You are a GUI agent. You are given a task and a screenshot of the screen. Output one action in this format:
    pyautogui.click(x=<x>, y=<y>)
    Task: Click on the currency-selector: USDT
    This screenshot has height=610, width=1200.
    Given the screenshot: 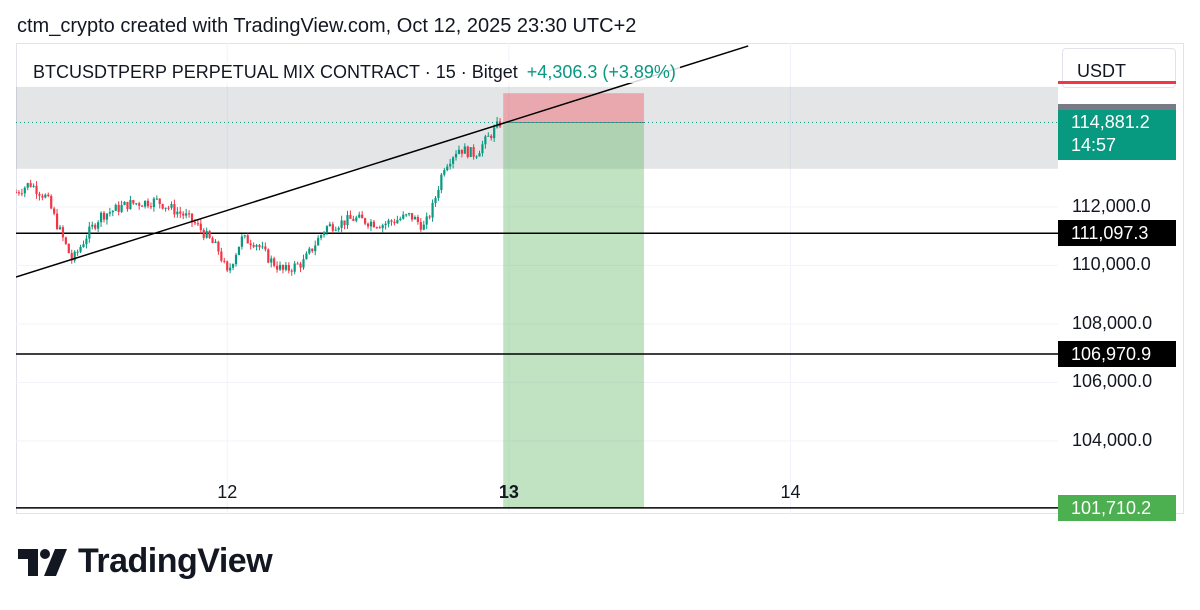 What is the action you would take?
    pyautogui.click(x=1119, y=68)
    